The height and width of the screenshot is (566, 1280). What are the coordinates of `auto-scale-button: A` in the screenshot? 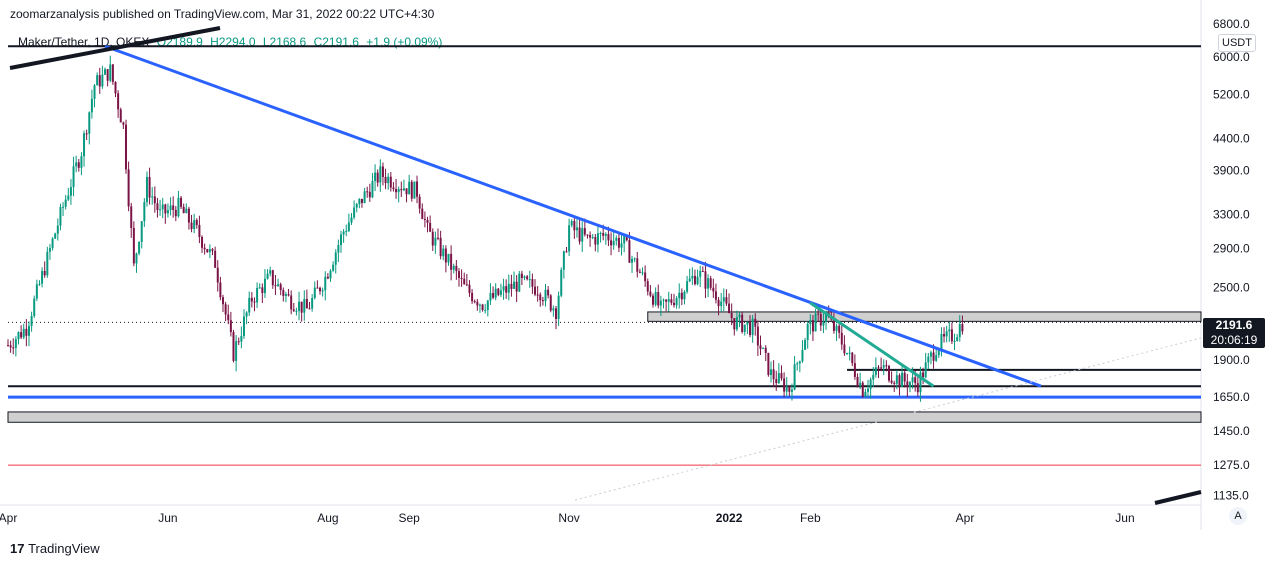 It's located at (1238, 516).